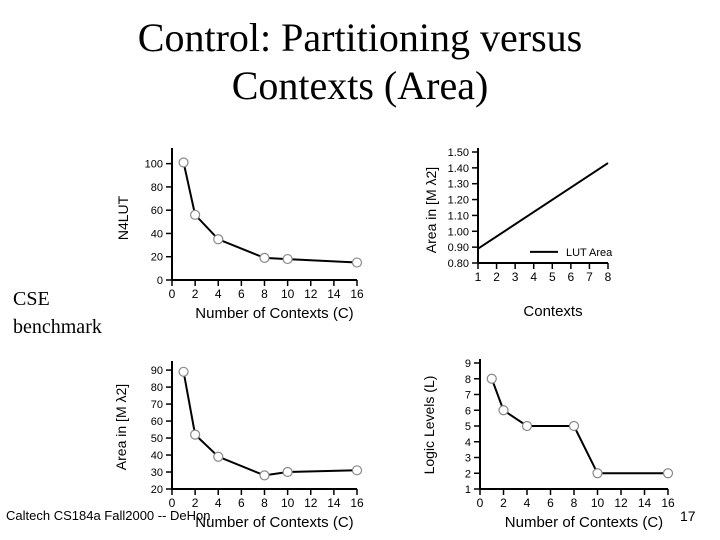 The width and height of the screenshot is (720, 540). What do you see at coordinates (458, 248) in the screenshot?
I see `y-tick-label: 0.90` at bounding box center [458, 248].